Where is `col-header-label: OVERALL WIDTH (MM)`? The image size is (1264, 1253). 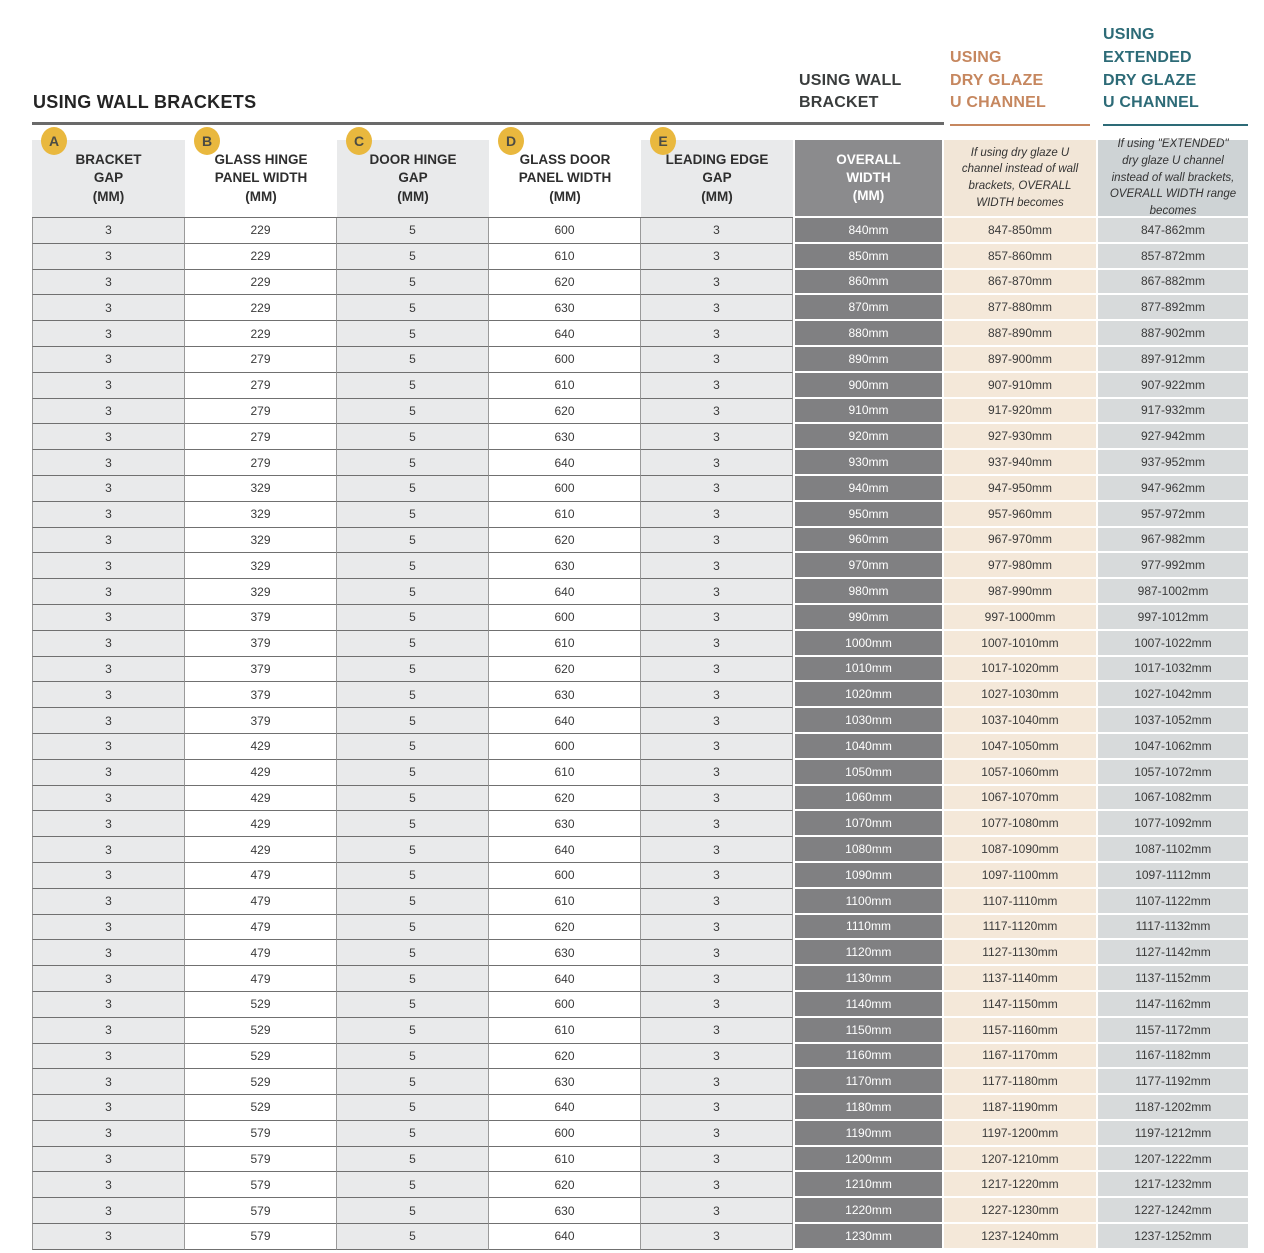 col-header-label: OVERALL WIDTH (MM) is located at coordinates (868, 177).